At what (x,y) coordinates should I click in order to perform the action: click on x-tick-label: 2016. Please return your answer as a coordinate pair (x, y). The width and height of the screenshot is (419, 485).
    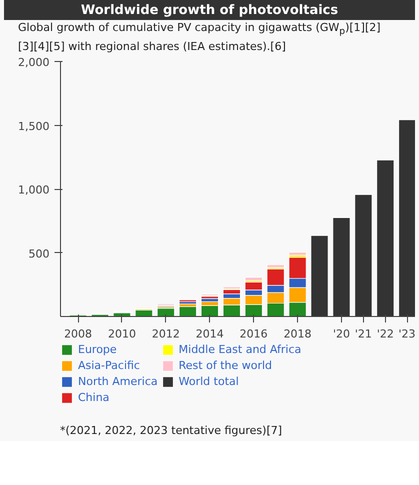
    Looking at the image, I should click on (254, 334).